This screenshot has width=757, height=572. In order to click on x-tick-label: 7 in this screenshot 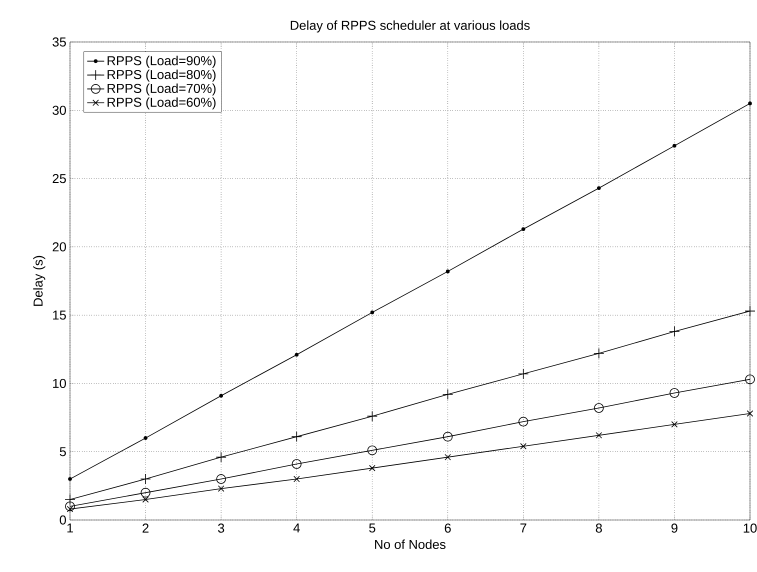, I will do `click(523, 528)`.